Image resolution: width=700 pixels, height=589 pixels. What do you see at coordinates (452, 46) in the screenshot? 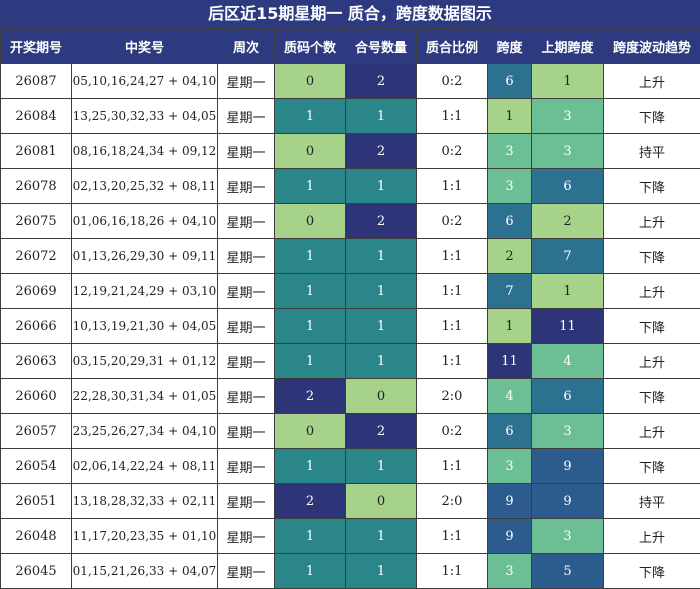
I see `col-header-ratio: 质合比例` at bounding box center [452, 46].